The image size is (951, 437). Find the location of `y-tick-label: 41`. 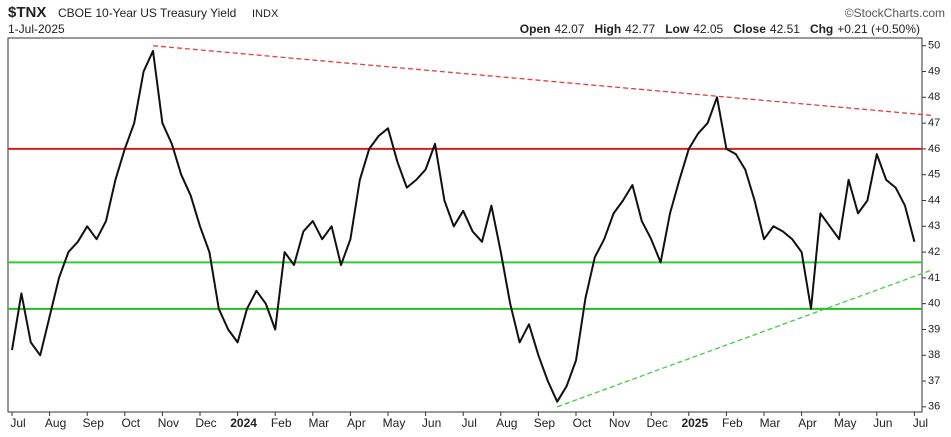

y-tick-label: 41 is located at coordinates (934, 278).